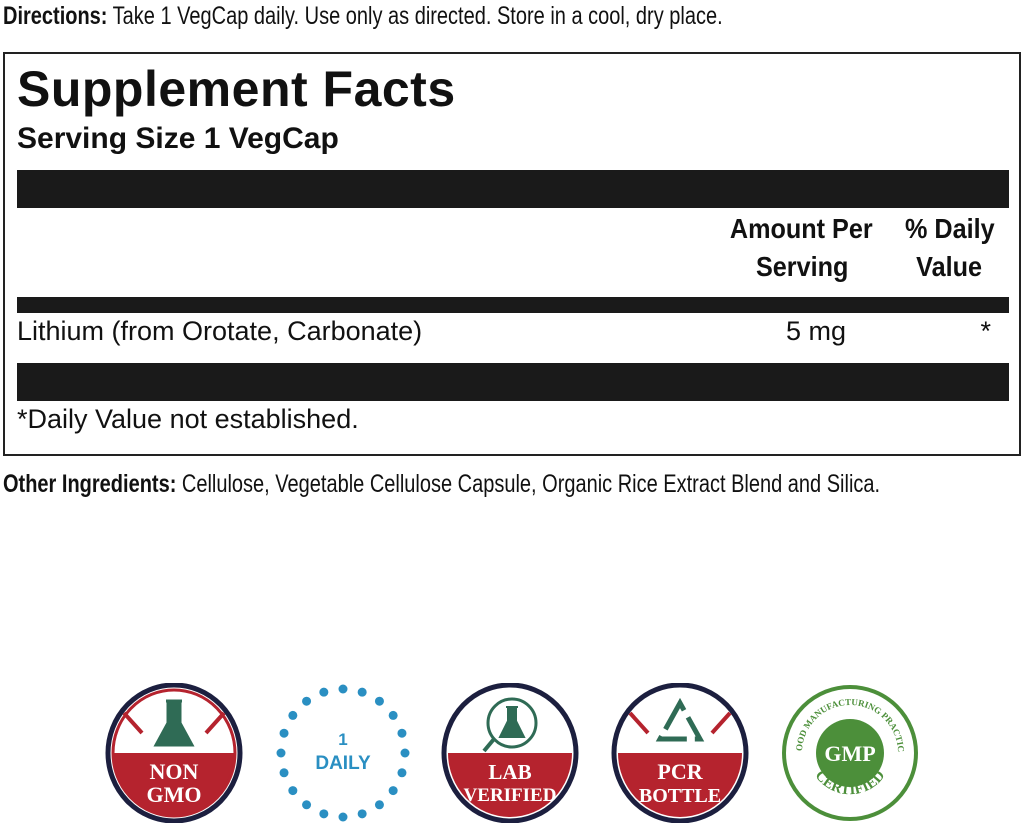 The width and height of the screenshot is (1024, 825). Describe the element at coordinates (174, 794) in the screenshot. I see `badge-line: GMO` at that location.